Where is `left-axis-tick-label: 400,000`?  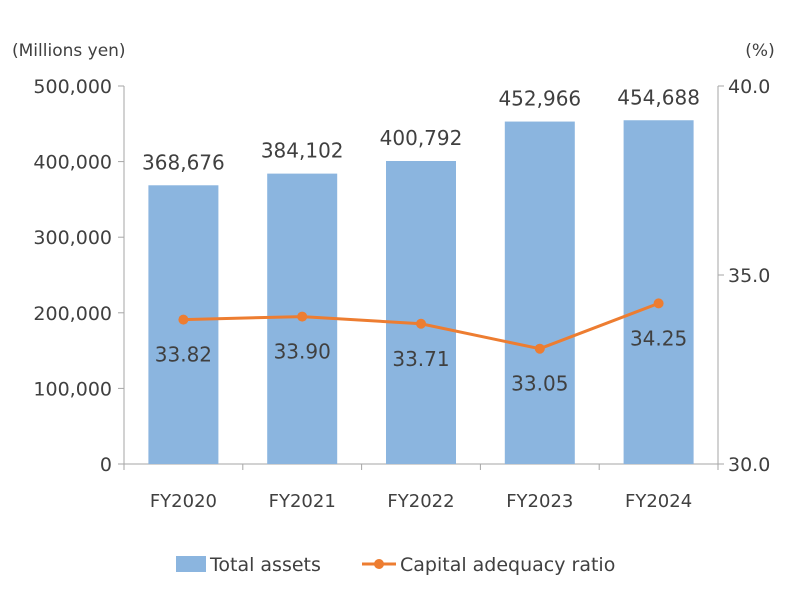
left-axis-tick-label: 400,000 is located at coordinates (72, 163).